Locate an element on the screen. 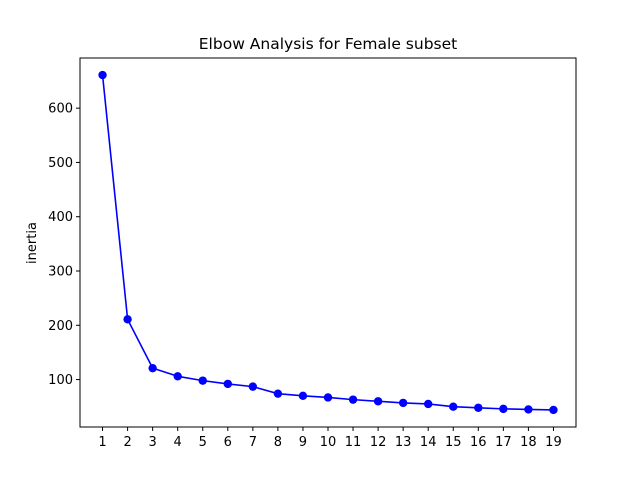  x-tick-label-2: 2 is located at coordinates (127, 442).